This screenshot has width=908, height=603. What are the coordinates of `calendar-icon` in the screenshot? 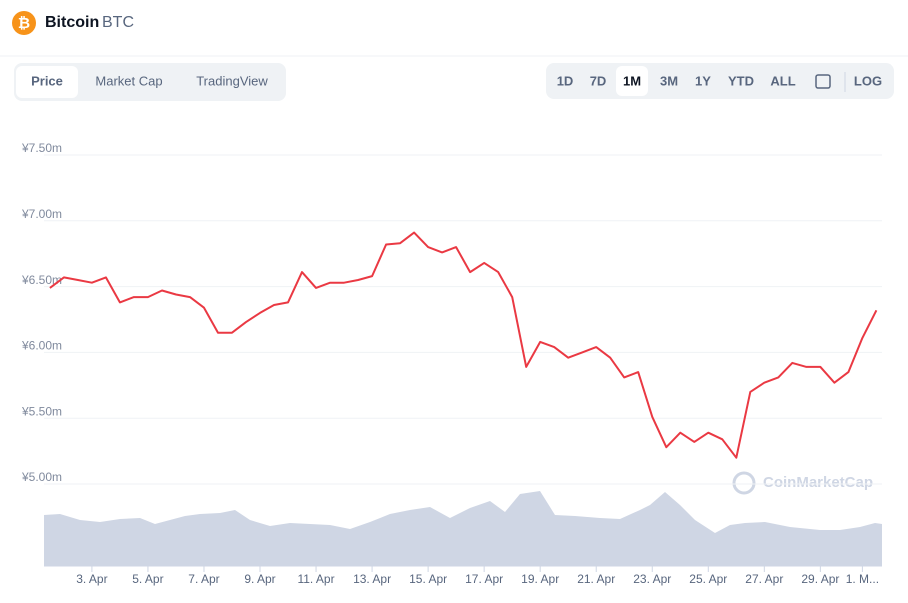 It's located at (823, 81).